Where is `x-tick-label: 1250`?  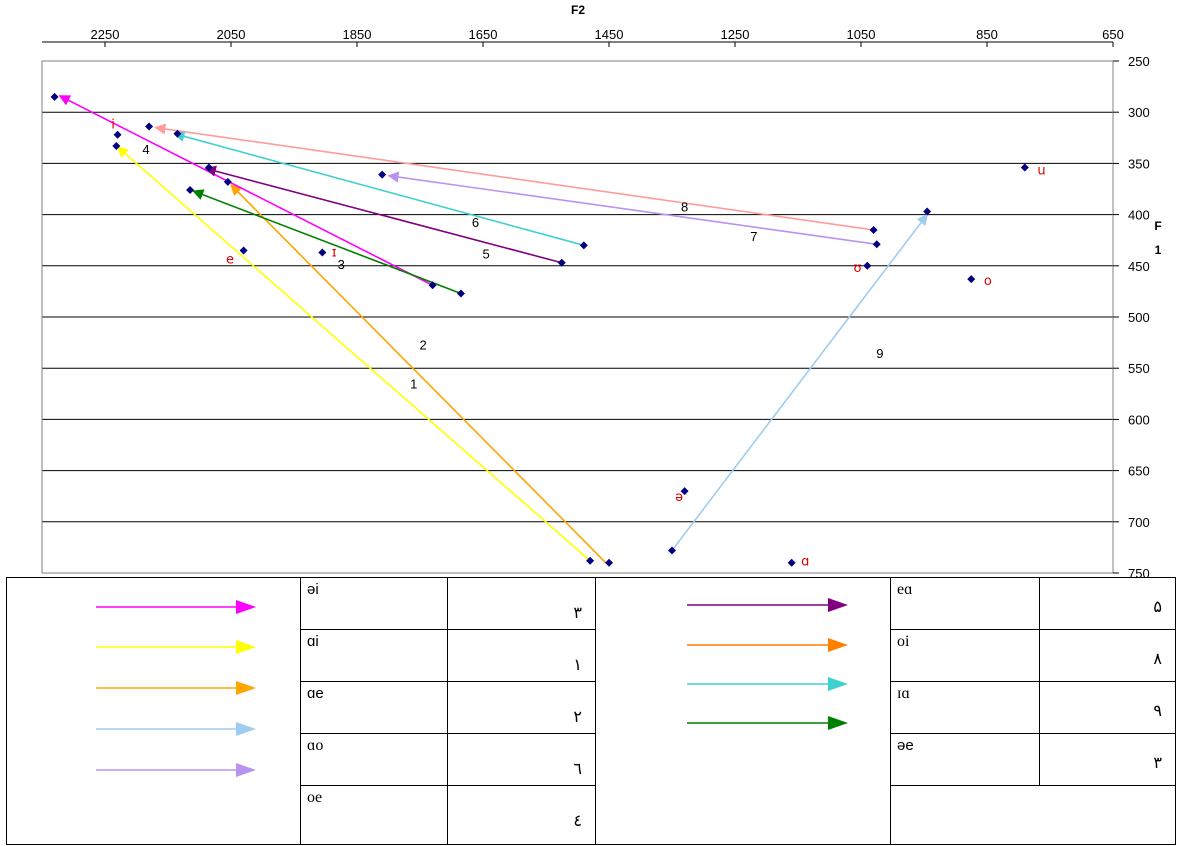 x-tick-label: 1250 is located at coordinates (735, 34).